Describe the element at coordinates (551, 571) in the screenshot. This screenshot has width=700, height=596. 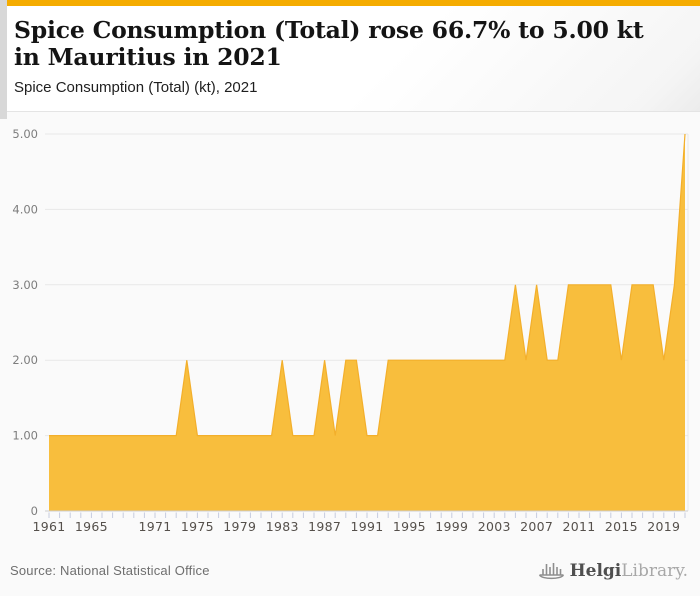
I see `helgi-logo-icon` at that location.